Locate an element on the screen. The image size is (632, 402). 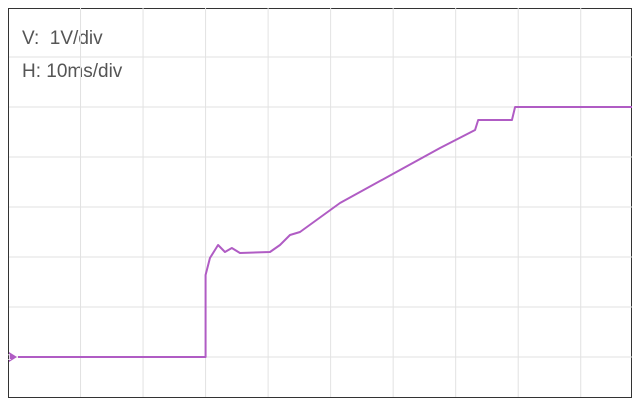
ground-label: 1 is located at coordinates (9, 357).